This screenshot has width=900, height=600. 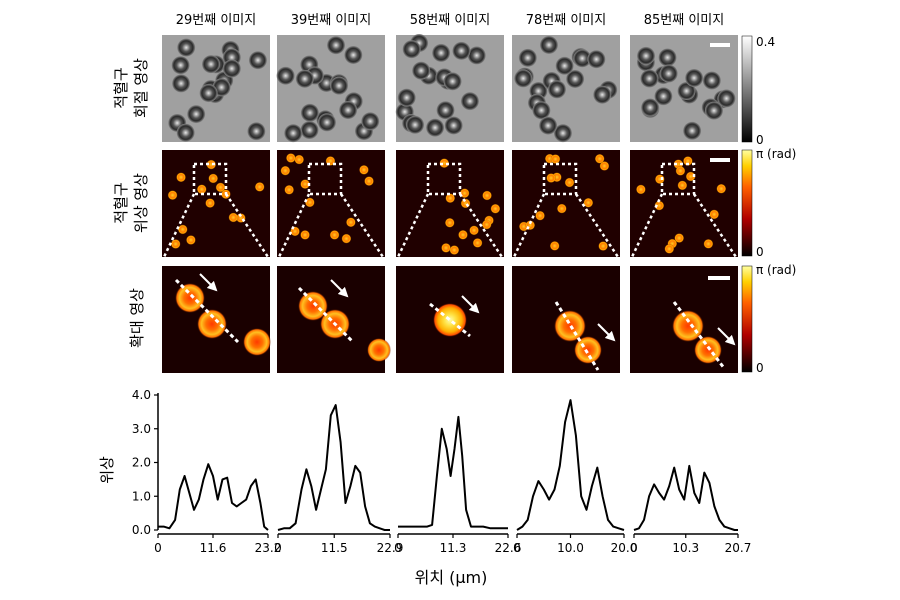 What do you see at coordinates (141, 429) in the screenshot?
I see `y-tick-label: 3.0` at bounding box center [141, 429].